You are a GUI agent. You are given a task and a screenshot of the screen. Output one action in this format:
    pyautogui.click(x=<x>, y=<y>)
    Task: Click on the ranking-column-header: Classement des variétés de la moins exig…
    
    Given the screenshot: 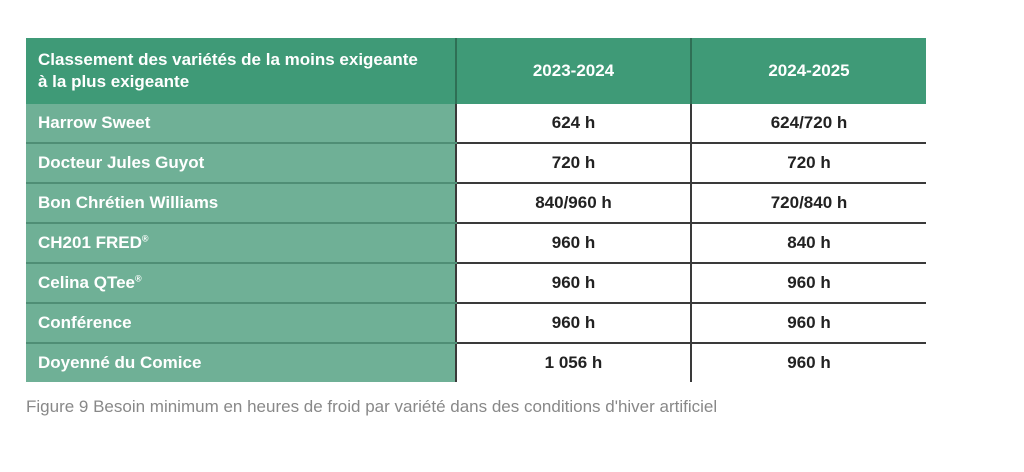 What is the action you would take?
    pyautogui.click(x=241, y=71)
    